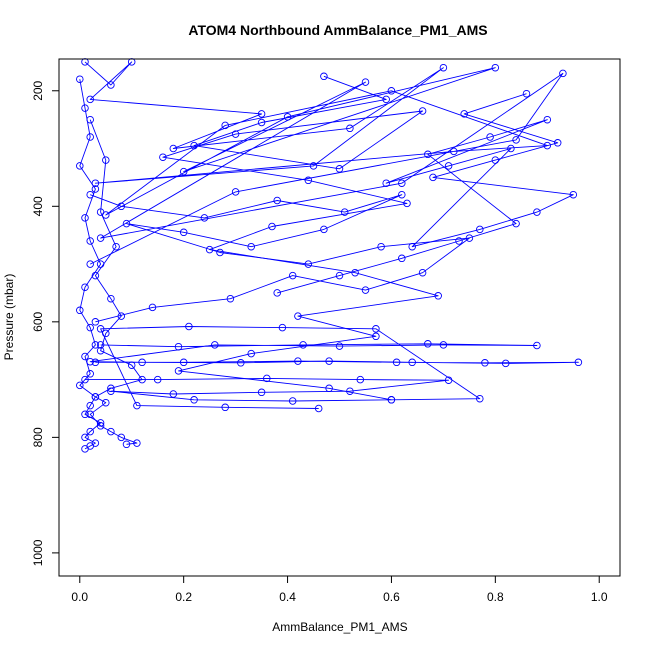  I want to click on x-tick-label: 0.6, so click(391, 597).